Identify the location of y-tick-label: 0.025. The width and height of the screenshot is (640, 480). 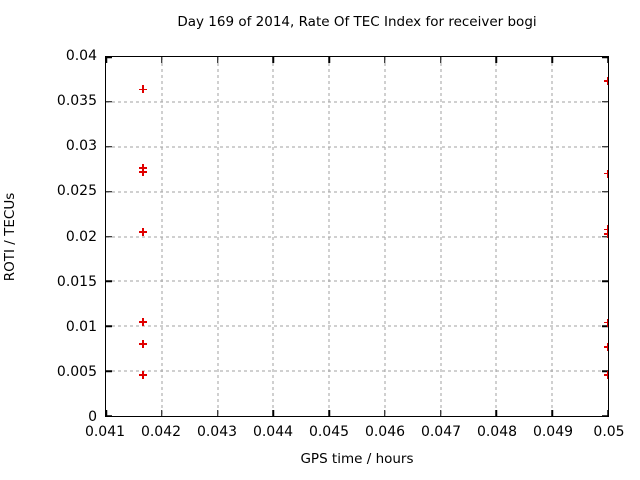
(76, 191).